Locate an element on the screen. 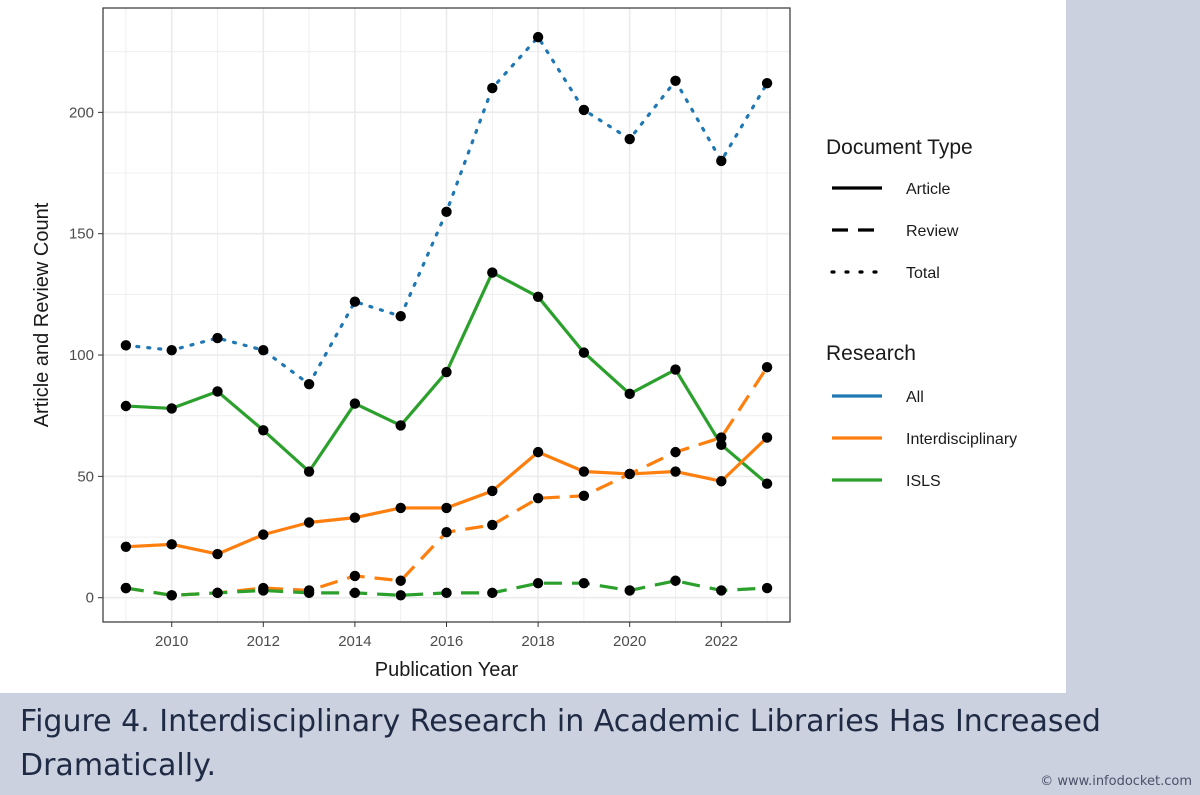  legend-group-document-type: Document Type Article Review Total is located at coordinates (899, 209).